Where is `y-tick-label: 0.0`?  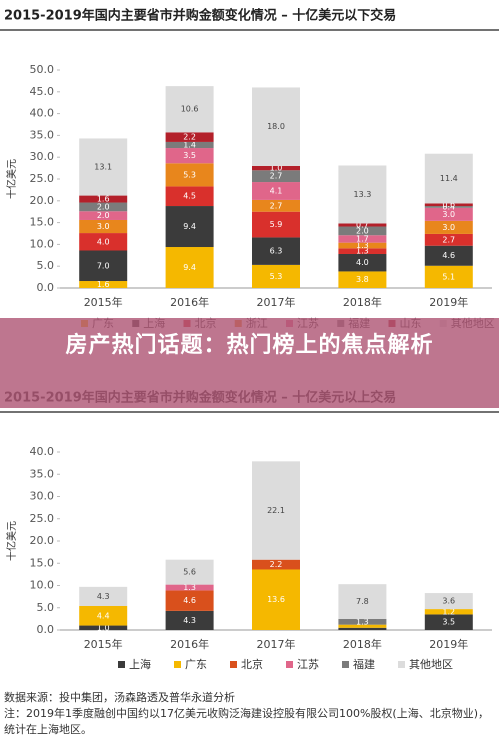
y-tick-label: 0.0 is located at coordinates (46, 629).